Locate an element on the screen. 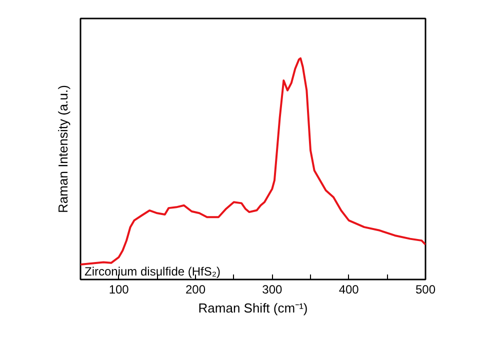 The image size is (494, 350). x-tick-label: 300 is located at coordinates (272, 289).